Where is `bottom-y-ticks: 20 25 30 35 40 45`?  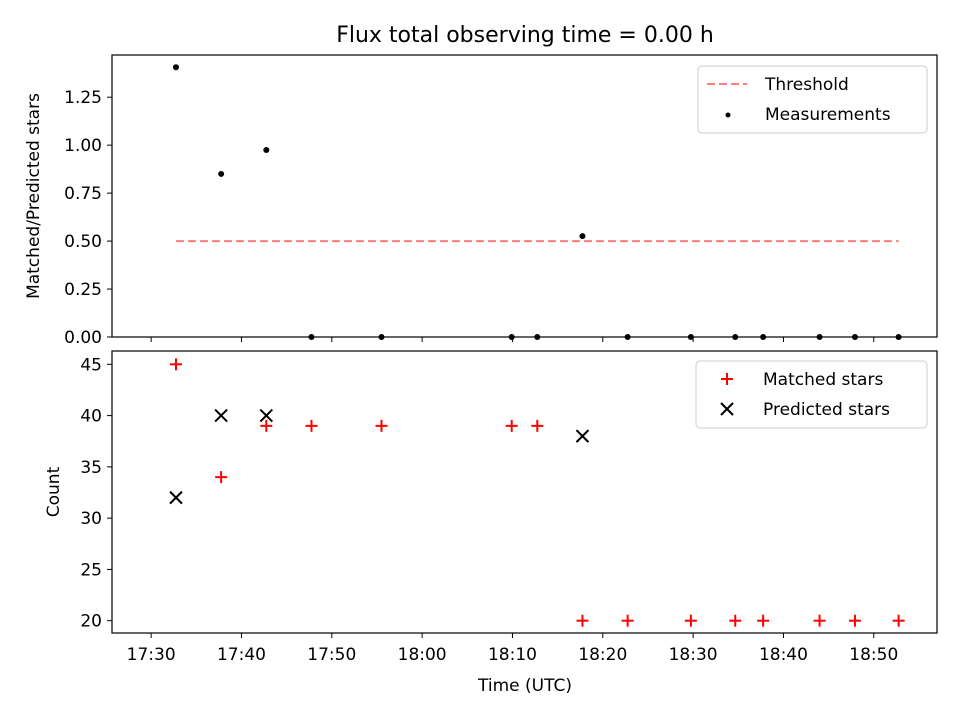
bottom-y-ticks: 20 25 30 35 40 45 is located at coordinates (96, 493).